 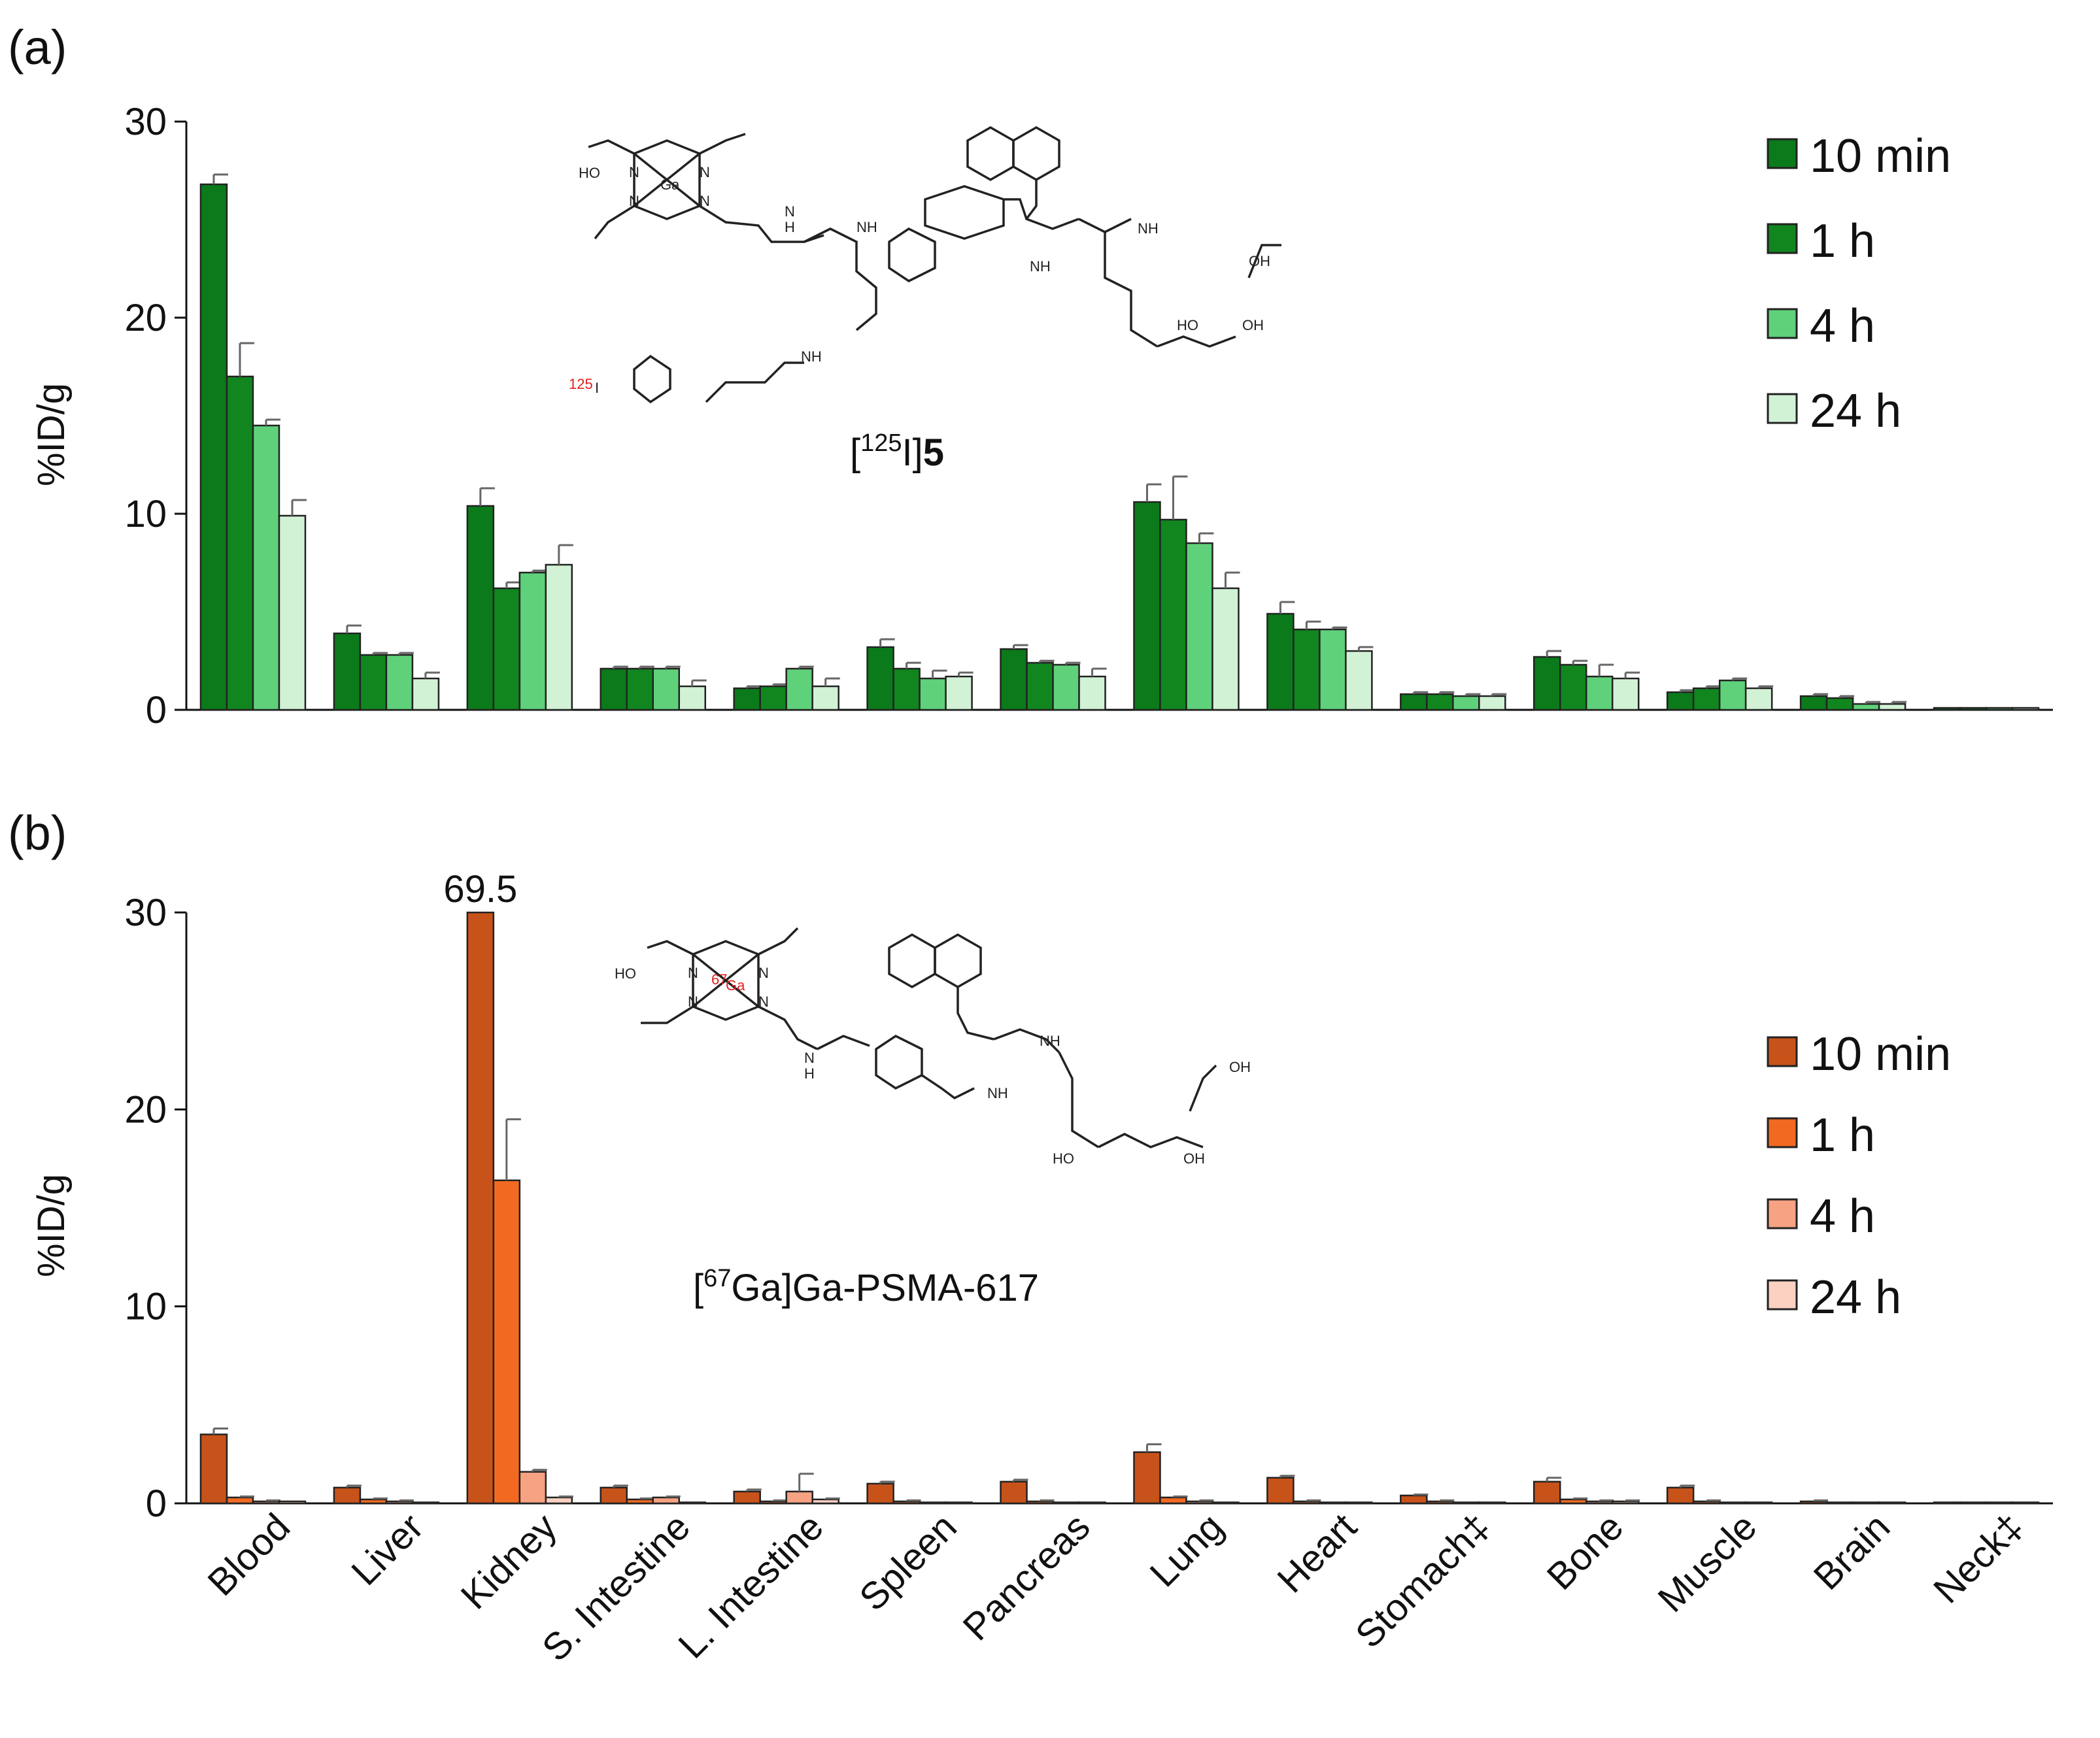 I want to click on category-label-0: Blood, so click(x=248, y=1554).